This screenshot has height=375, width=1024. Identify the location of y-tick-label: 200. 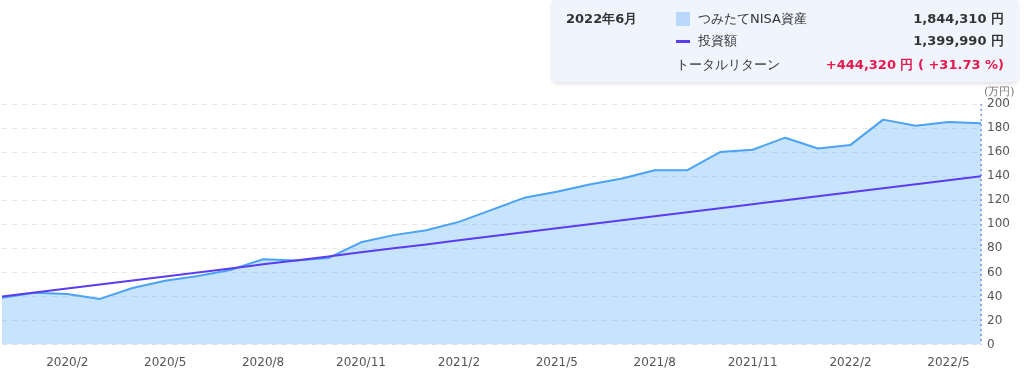
(998, 103).